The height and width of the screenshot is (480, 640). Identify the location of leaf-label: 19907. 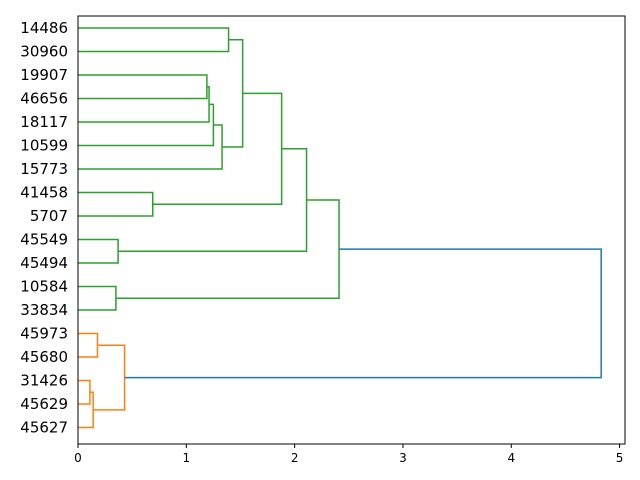
(44, 75).